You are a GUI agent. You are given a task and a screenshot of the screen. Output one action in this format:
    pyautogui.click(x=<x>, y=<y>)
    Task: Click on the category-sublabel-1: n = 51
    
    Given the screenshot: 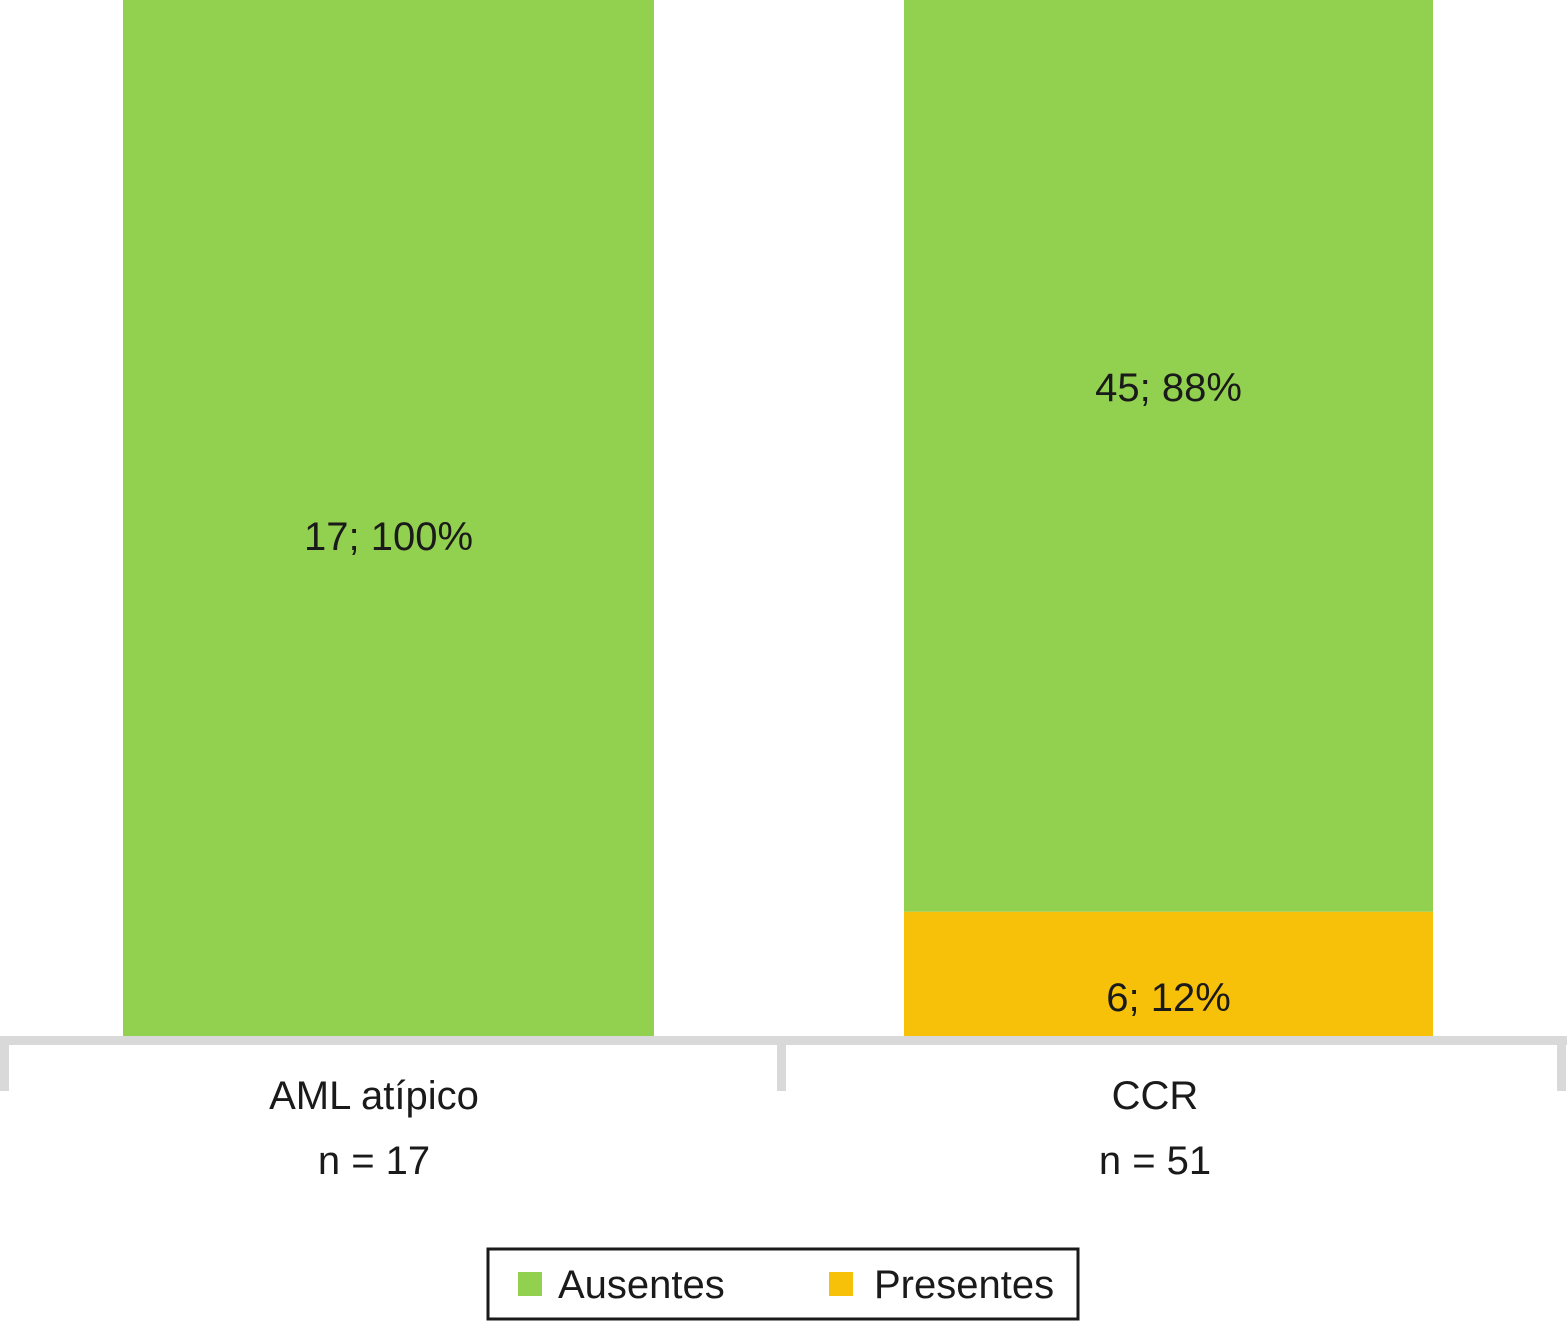 What is the action you would take?
    pyautogui.click(x=1155, y=1161)
    